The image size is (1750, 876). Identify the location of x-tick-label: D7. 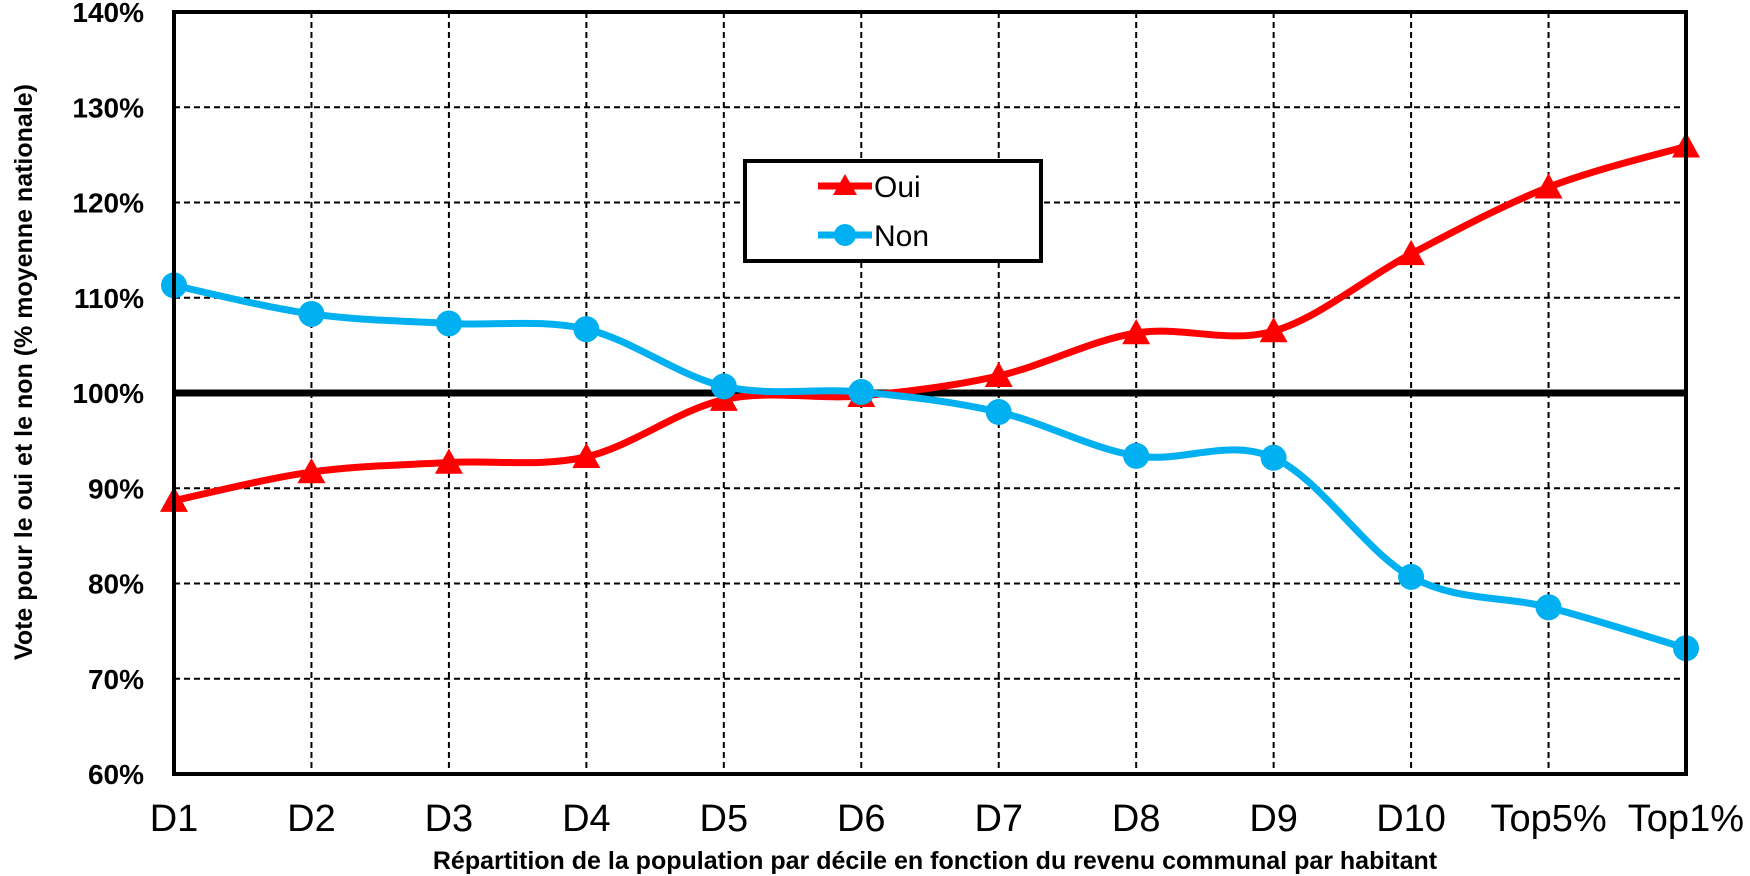
(998, 819).